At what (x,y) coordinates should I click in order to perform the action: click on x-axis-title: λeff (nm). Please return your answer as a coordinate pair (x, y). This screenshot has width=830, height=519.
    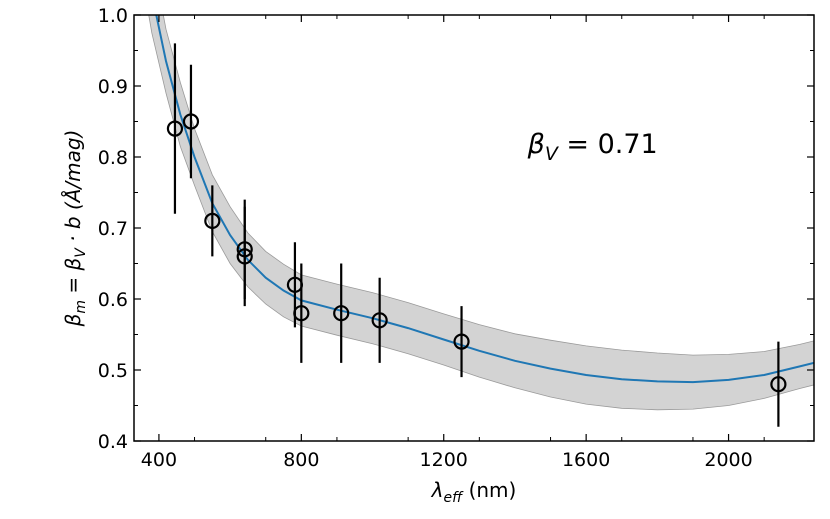
    Looking at the image, I should click on (474, 492).